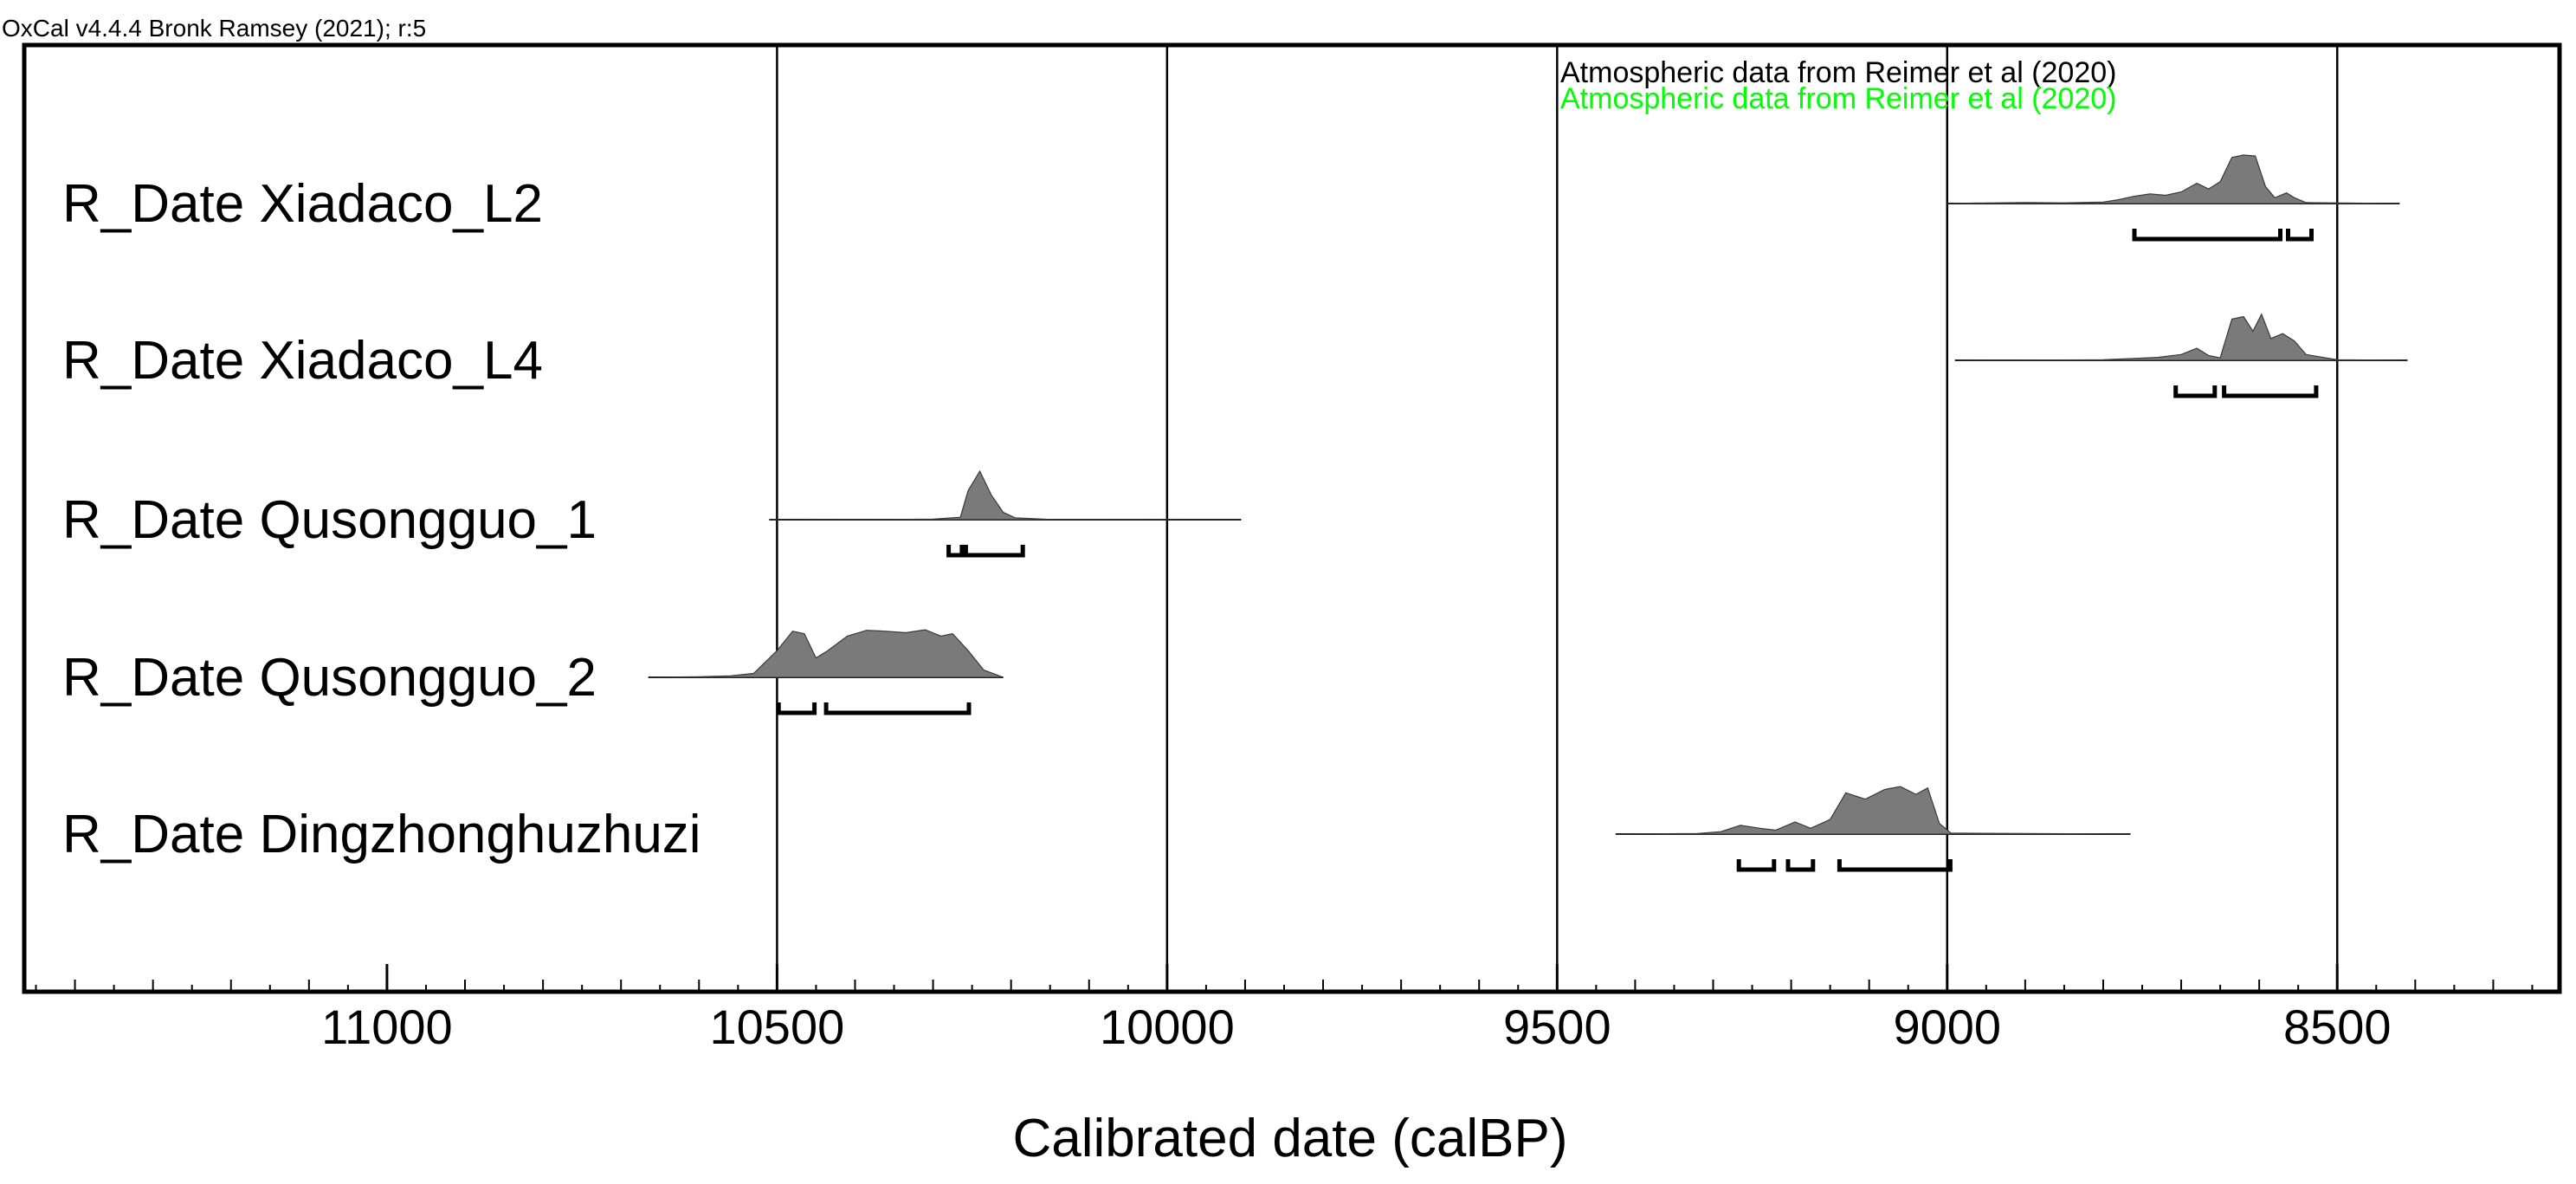 The height and width of the screenshot is (1184, 2576). I want to click on x-tick-label: 9000, so click(1947, 1027).